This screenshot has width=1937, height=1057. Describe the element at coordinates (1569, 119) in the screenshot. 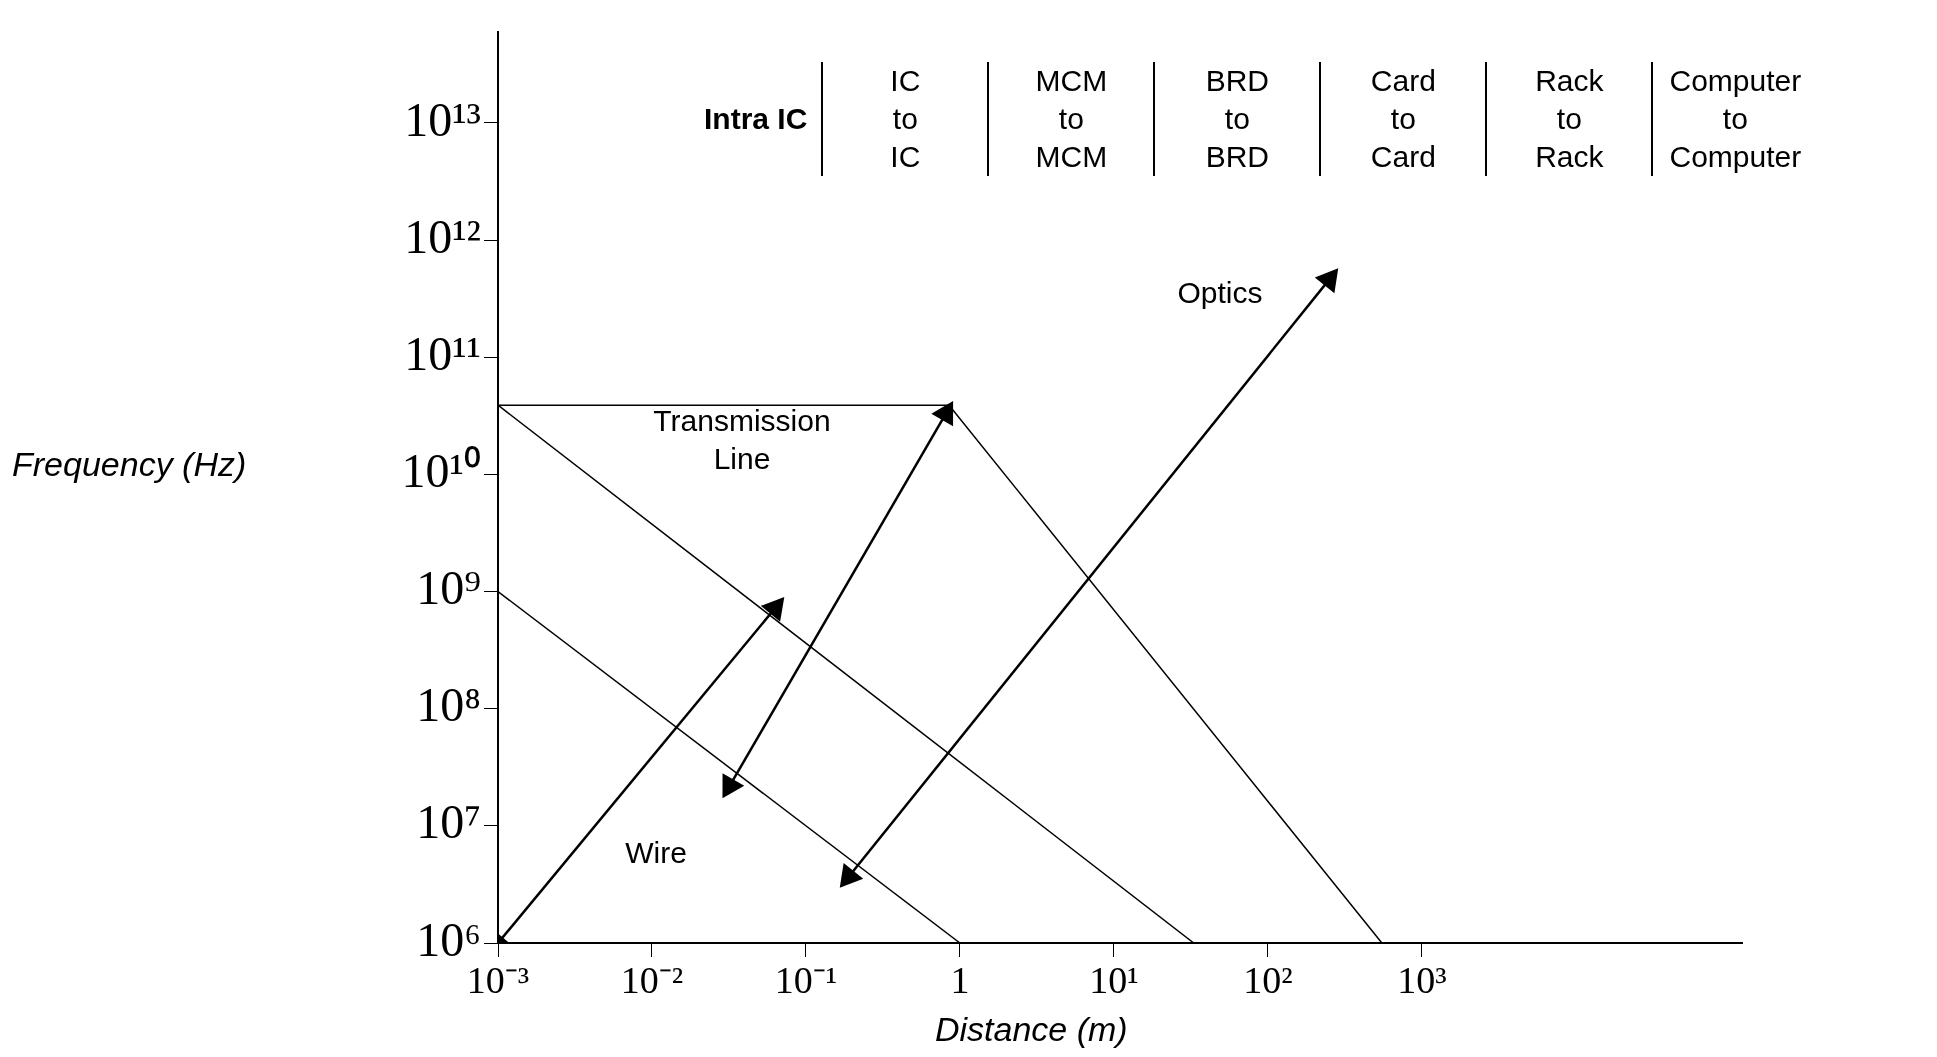

I see `annotation: Rack to Rack` at that location.